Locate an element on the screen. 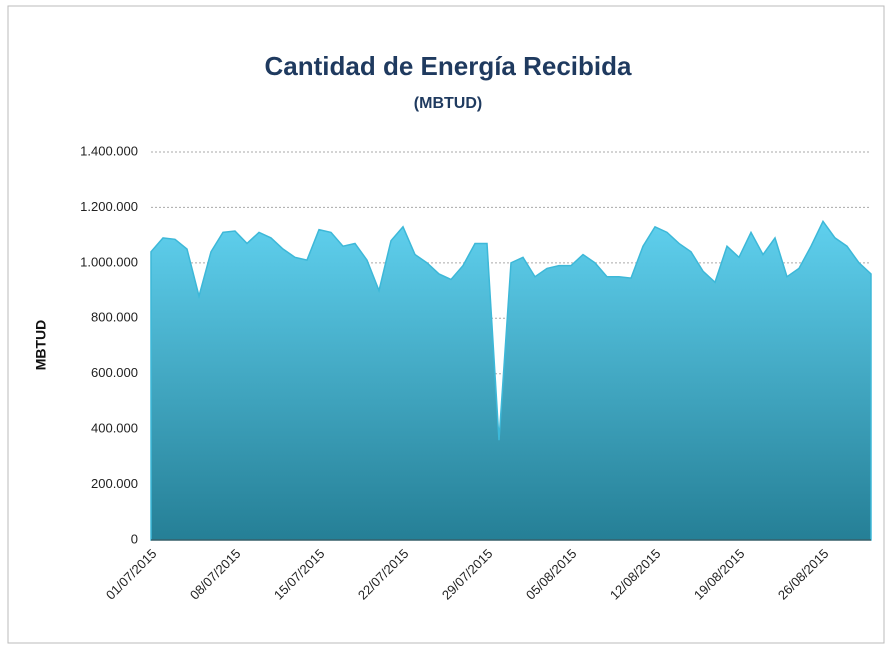  y-tick-label: 600.000 is located at coordinates (114, 372).